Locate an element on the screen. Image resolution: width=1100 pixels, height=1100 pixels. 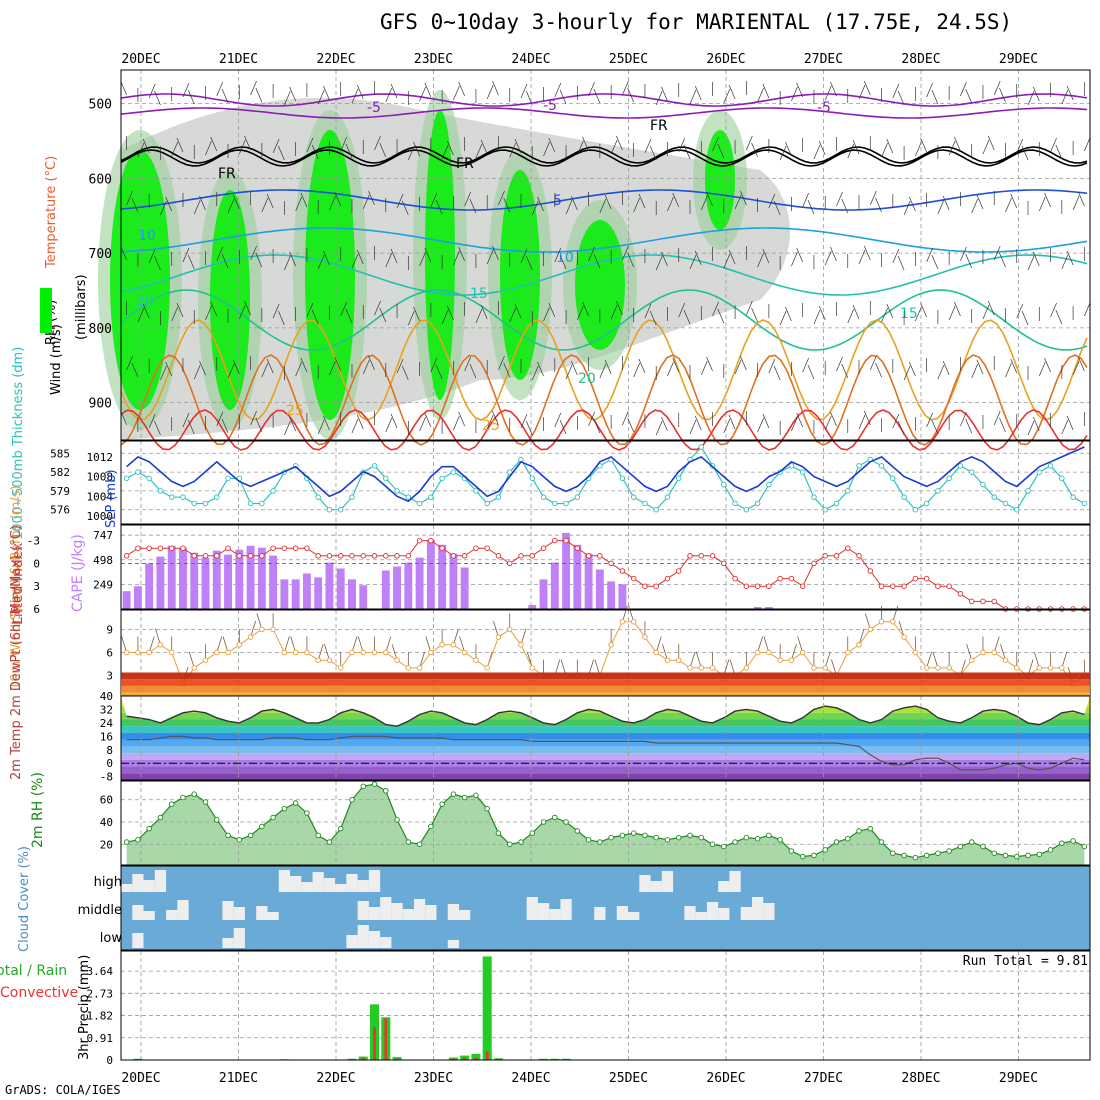
slp-tick-label: 1004 is located at coordinates (100, 496).